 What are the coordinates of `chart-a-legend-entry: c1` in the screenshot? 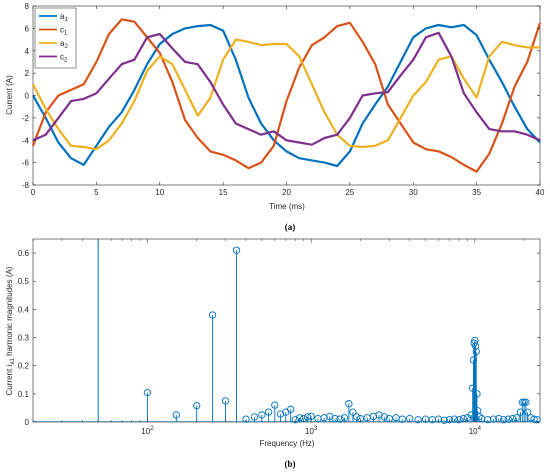 It's located at (64, 31).